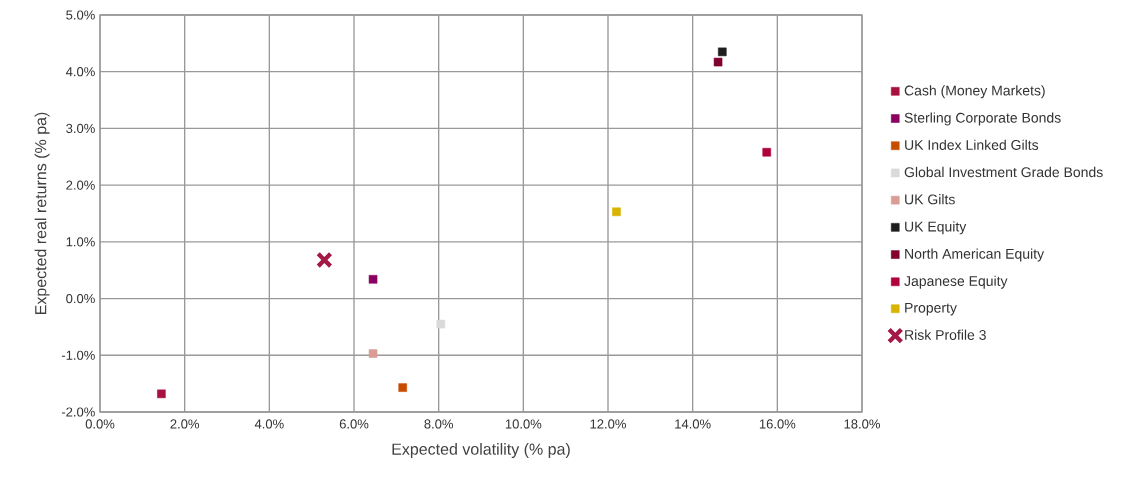 This screenshot has width=1129, height=477. Describe the element at coordinates (80, 15) in the screenshot. I see `y-tick-label: 5.0%` at that location.